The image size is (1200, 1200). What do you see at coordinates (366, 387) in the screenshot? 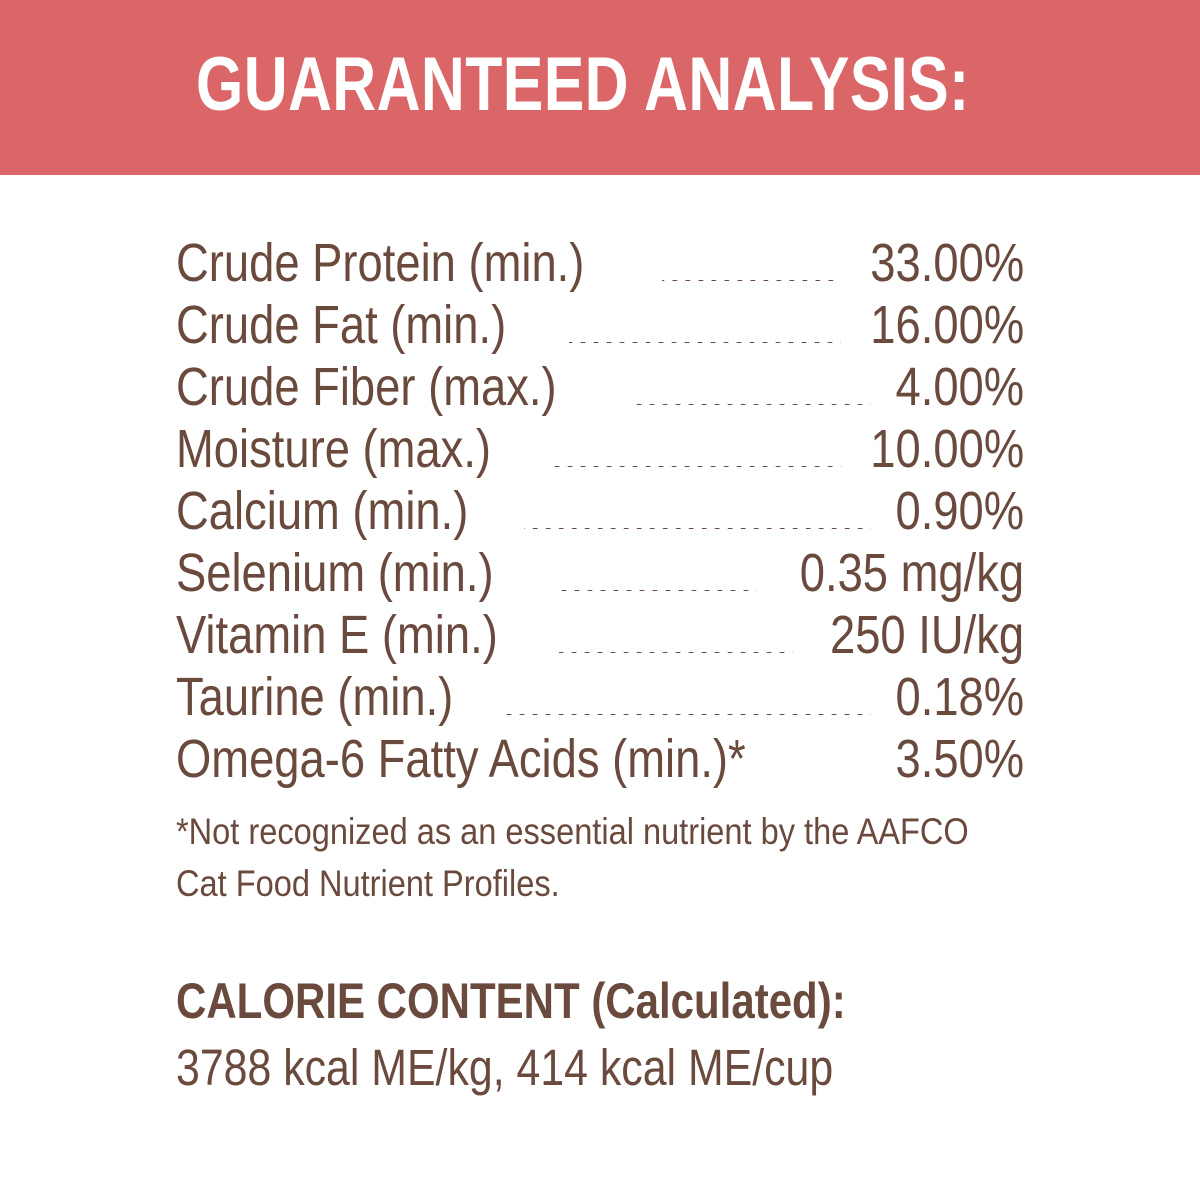
I see `nutrient-label: Crude Fiber (max.)` at bounding box center [366, 387].